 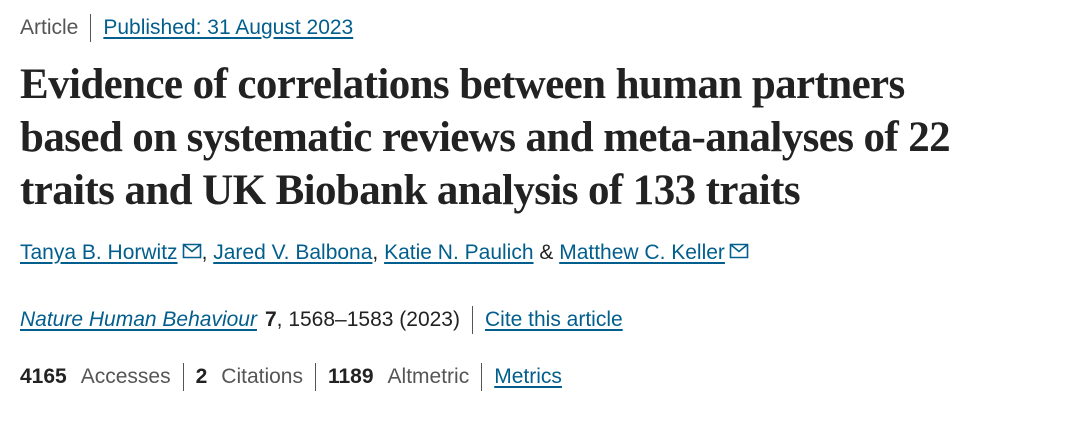 I want to click on metric-label: Citations, so click(x=262, y=376).